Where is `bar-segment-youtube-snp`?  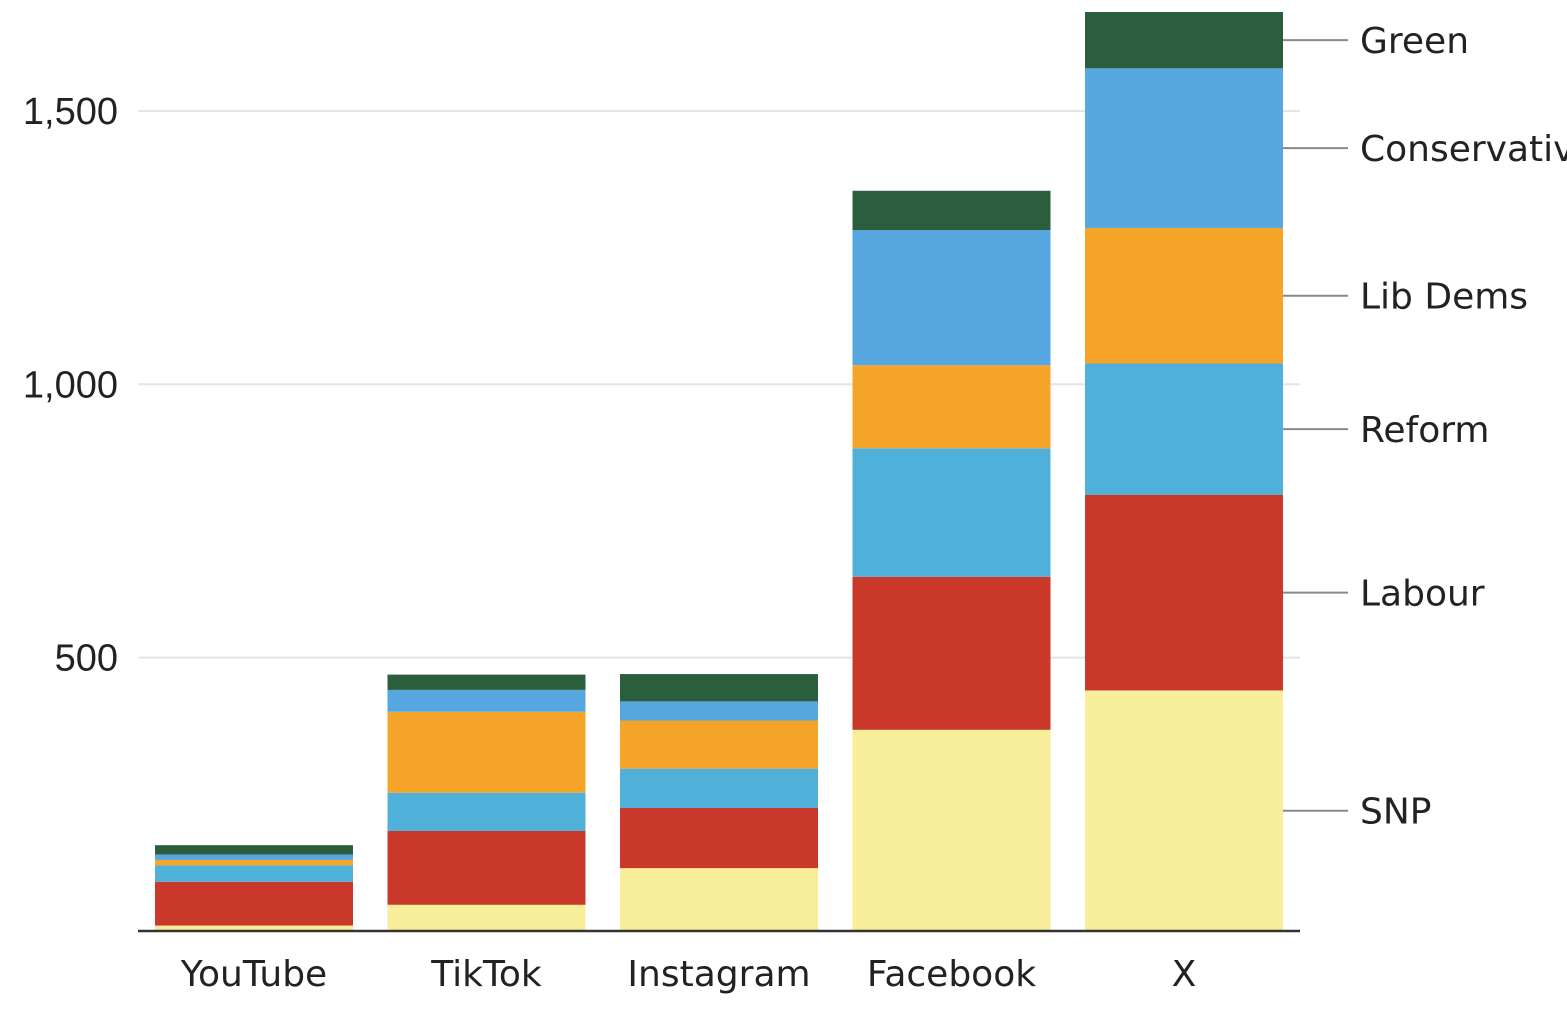
bar-segment-youtube-snp is located at coordinates (254, 928).